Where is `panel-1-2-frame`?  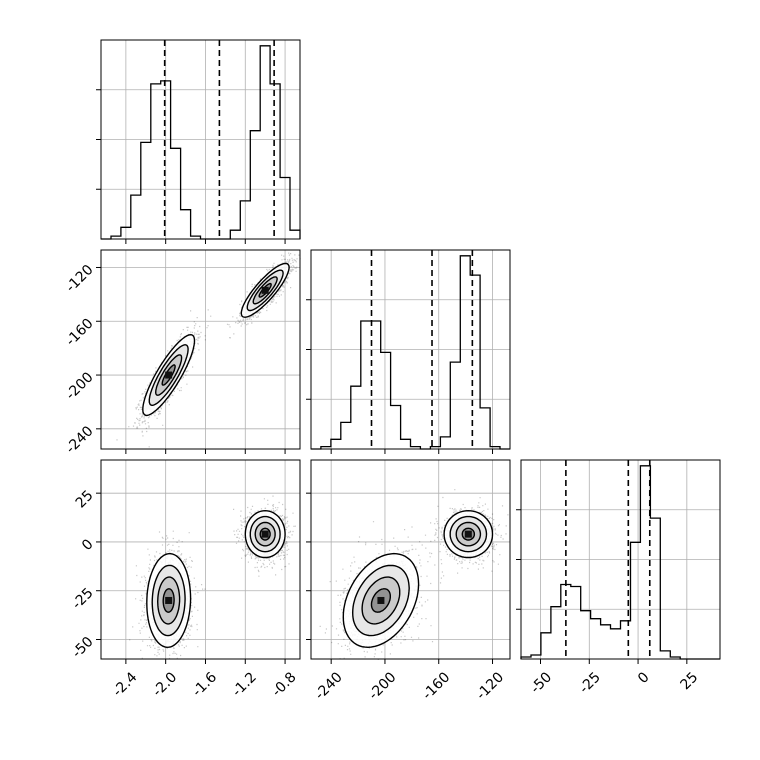 panel-1-2-frame is located at coordinates (410, 559).